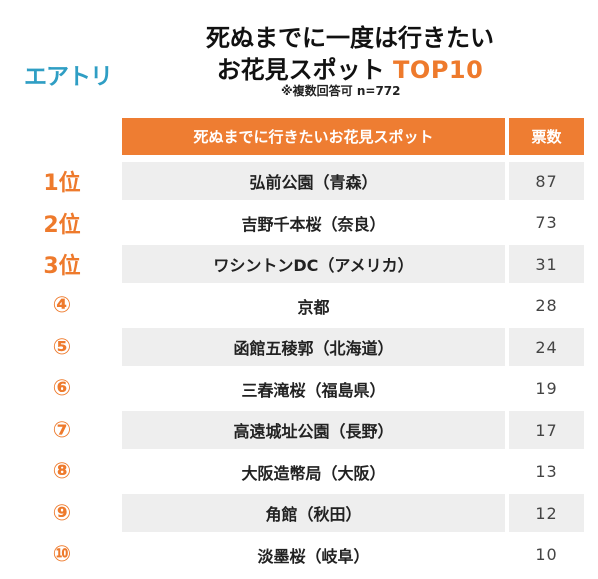 Image resolution: width=598 pixels, height=579 pixels. What do you see at coordinates (62, 554) in the screenshot?
I see `rank-label: ⑩` at bounding box center [62, 554].